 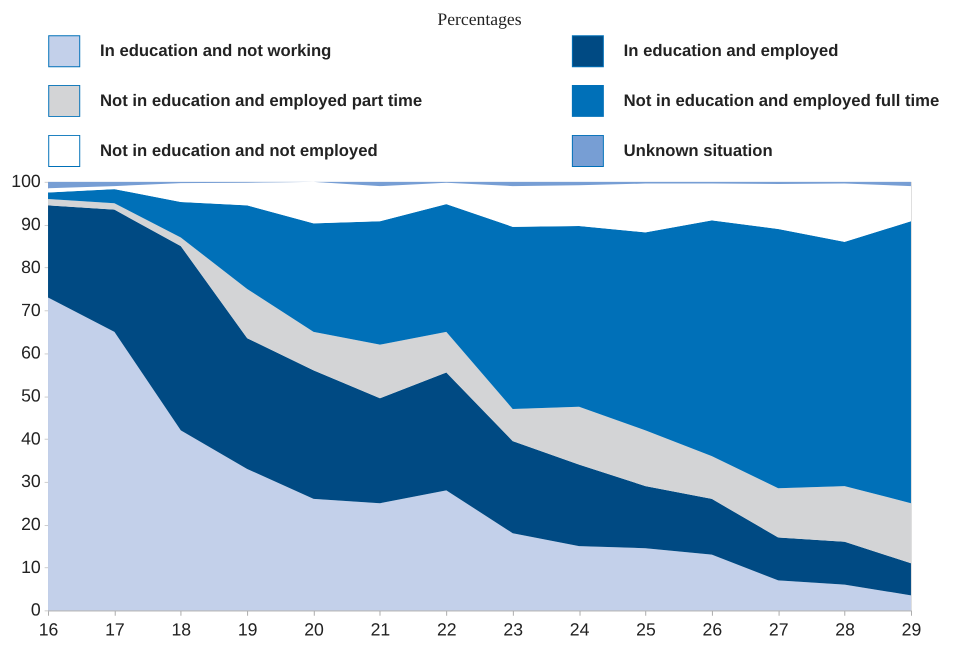 What do you see at coordinates (845, 629) in the screenshot?
I see `x-tick-label: 28` at bounding box center [845, 629].